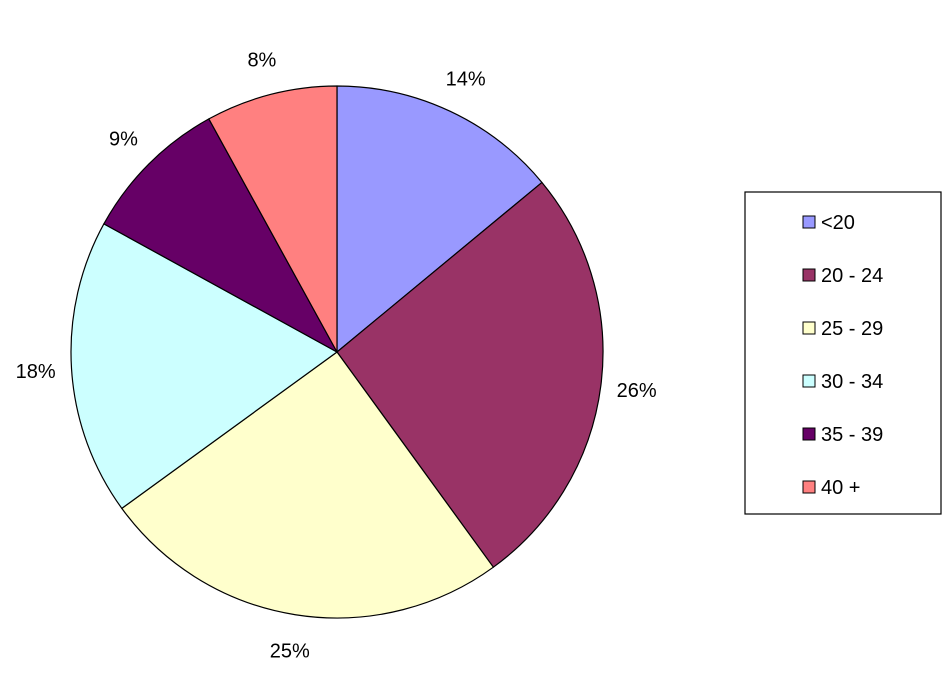  Describe the element at coordinates (852, 276) in the screenshot. I see `legend-label: 20 - 24` at that location.